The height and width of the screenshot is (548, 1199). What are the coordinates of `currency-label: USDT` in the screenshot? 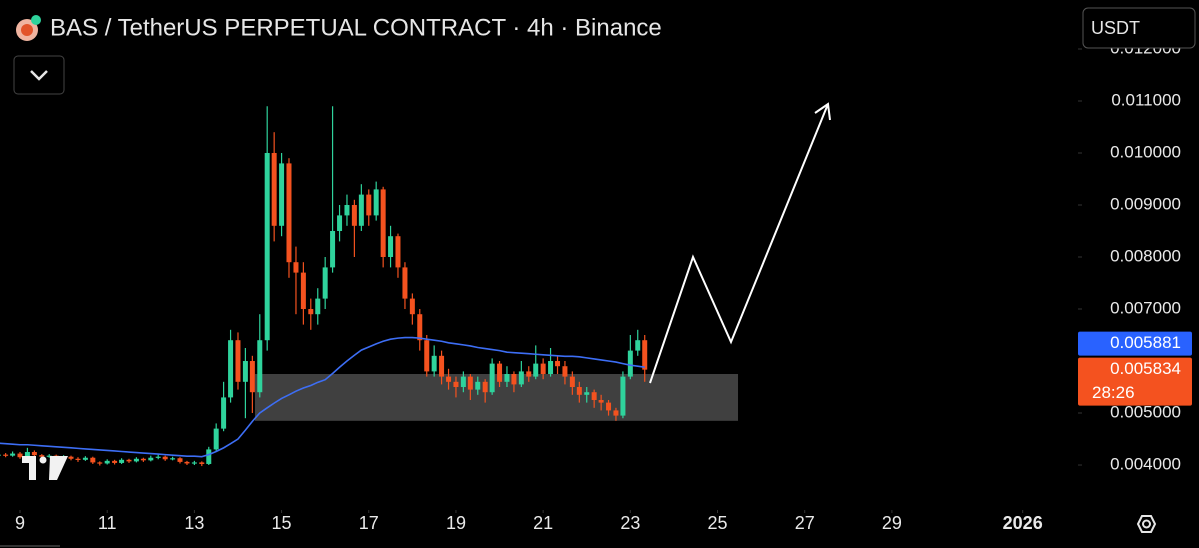 It's located at (1115, 28).